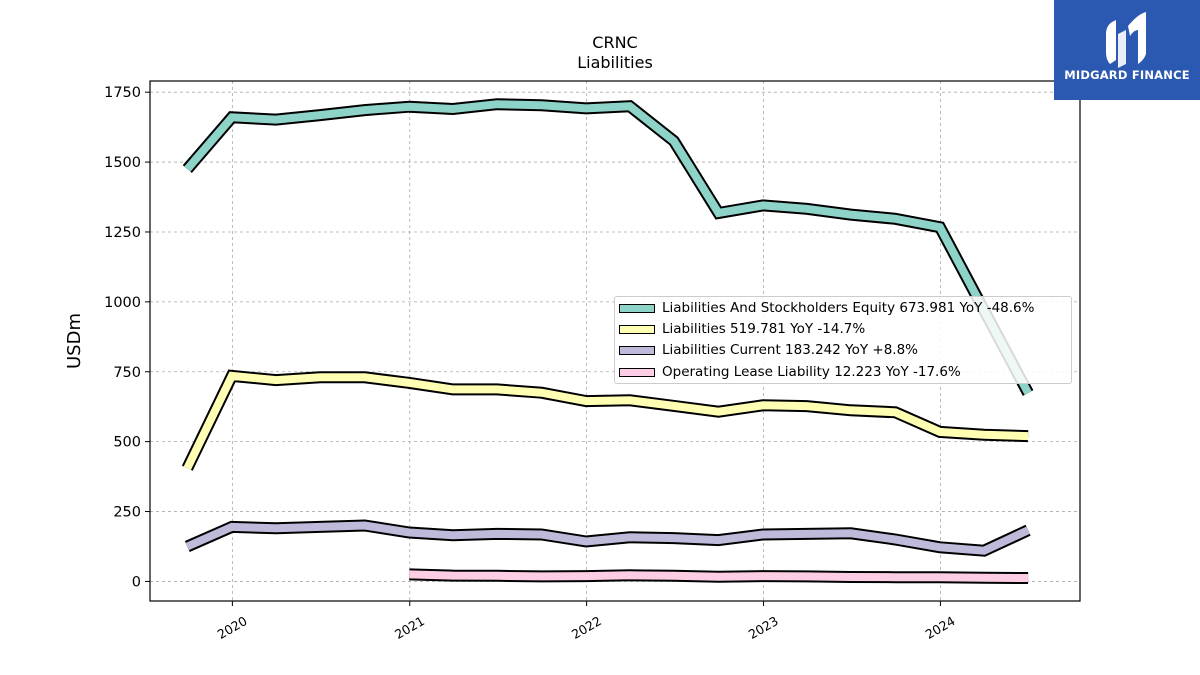 The image size is (1200, 675). Describe the element at coordinates (409, 627) in the screenshot. I see `x-tick-label: 2021` at that location.